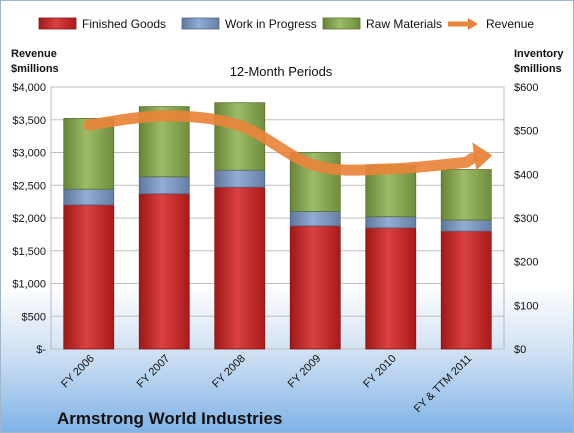 This screenshot has height=433, width=574. Describe the element at coordinates (526, 88) in the screenshot. I see `right-tick-label: $600` at that location.